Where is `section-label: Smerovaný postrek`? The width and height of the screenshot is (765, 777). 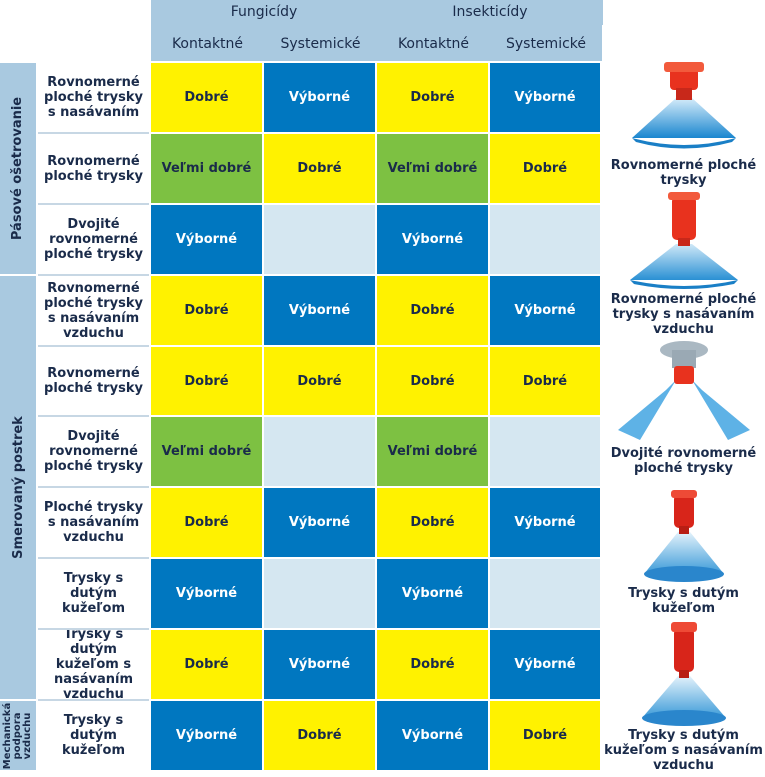 section-label: Smerovaný postrek is located at coordinates (18, 487).